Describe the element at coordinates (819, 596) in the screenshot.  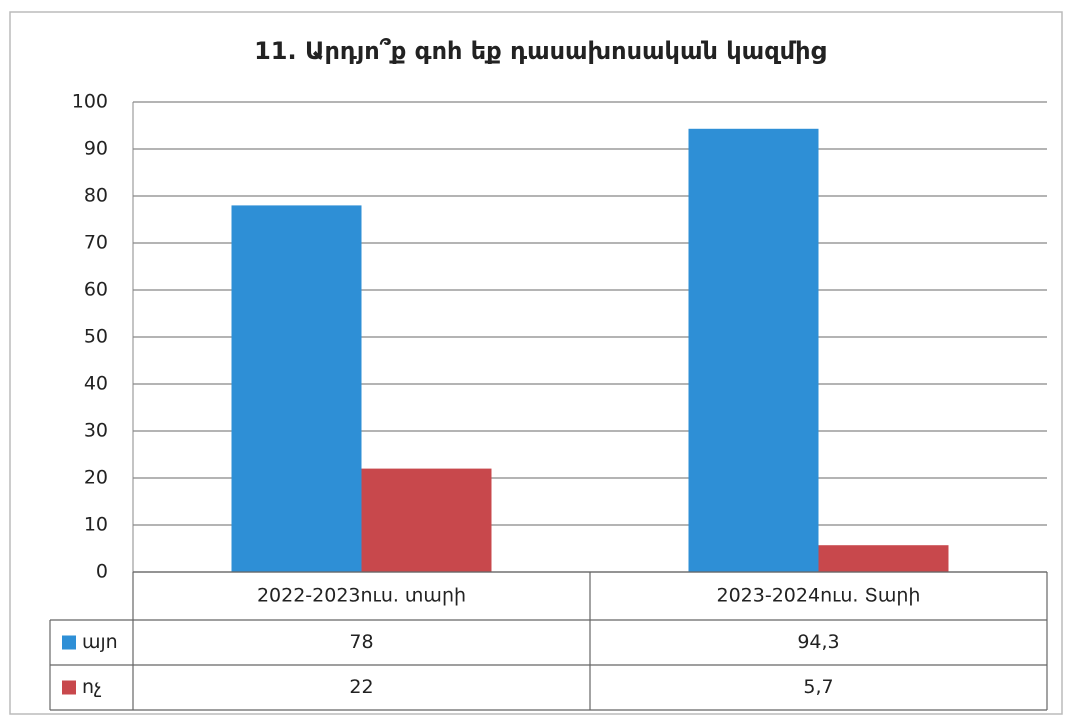
I see `x-tick-label: 2023-2024ուս. Տարի` at that location.